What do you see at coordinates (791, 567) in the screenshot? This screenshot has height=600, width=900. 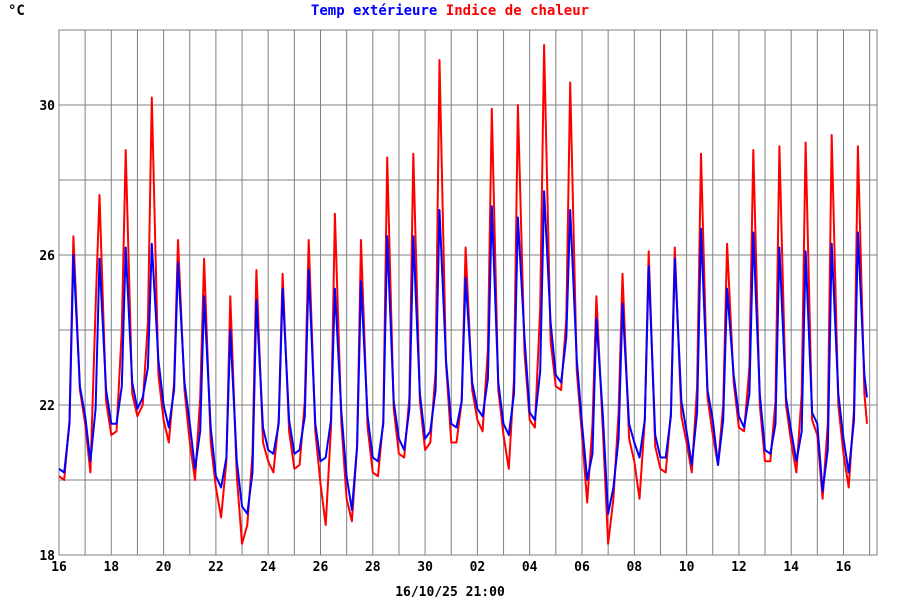 I see `x-tick-label: 14` at bounding box center [791, 567].